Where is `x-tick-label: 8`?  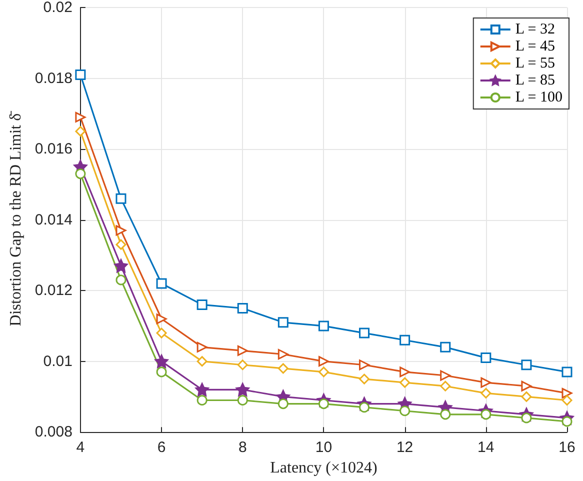
x-tick-label: 8 is located at coordinates (242, 447).